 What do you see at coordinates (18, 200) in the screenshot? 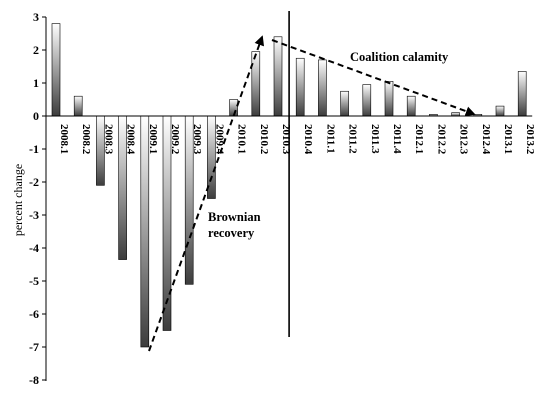
I see `y-axis-label: percent change` at bounding box center [18, 200].